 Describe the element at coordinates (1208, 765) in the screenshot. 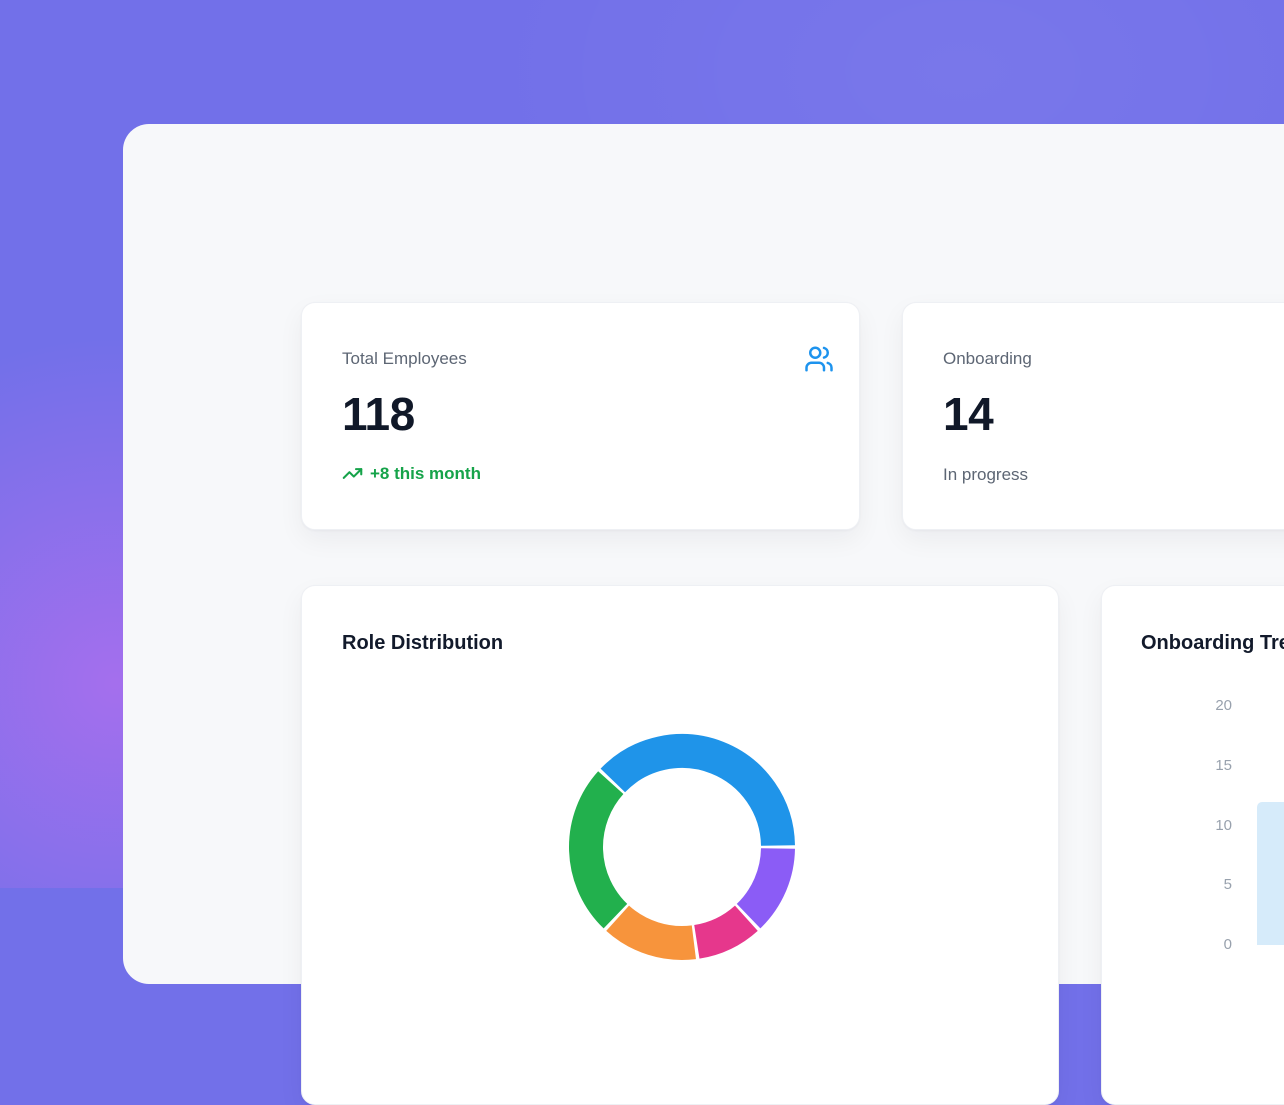

I see `y-axis-tick: 15` at that location.